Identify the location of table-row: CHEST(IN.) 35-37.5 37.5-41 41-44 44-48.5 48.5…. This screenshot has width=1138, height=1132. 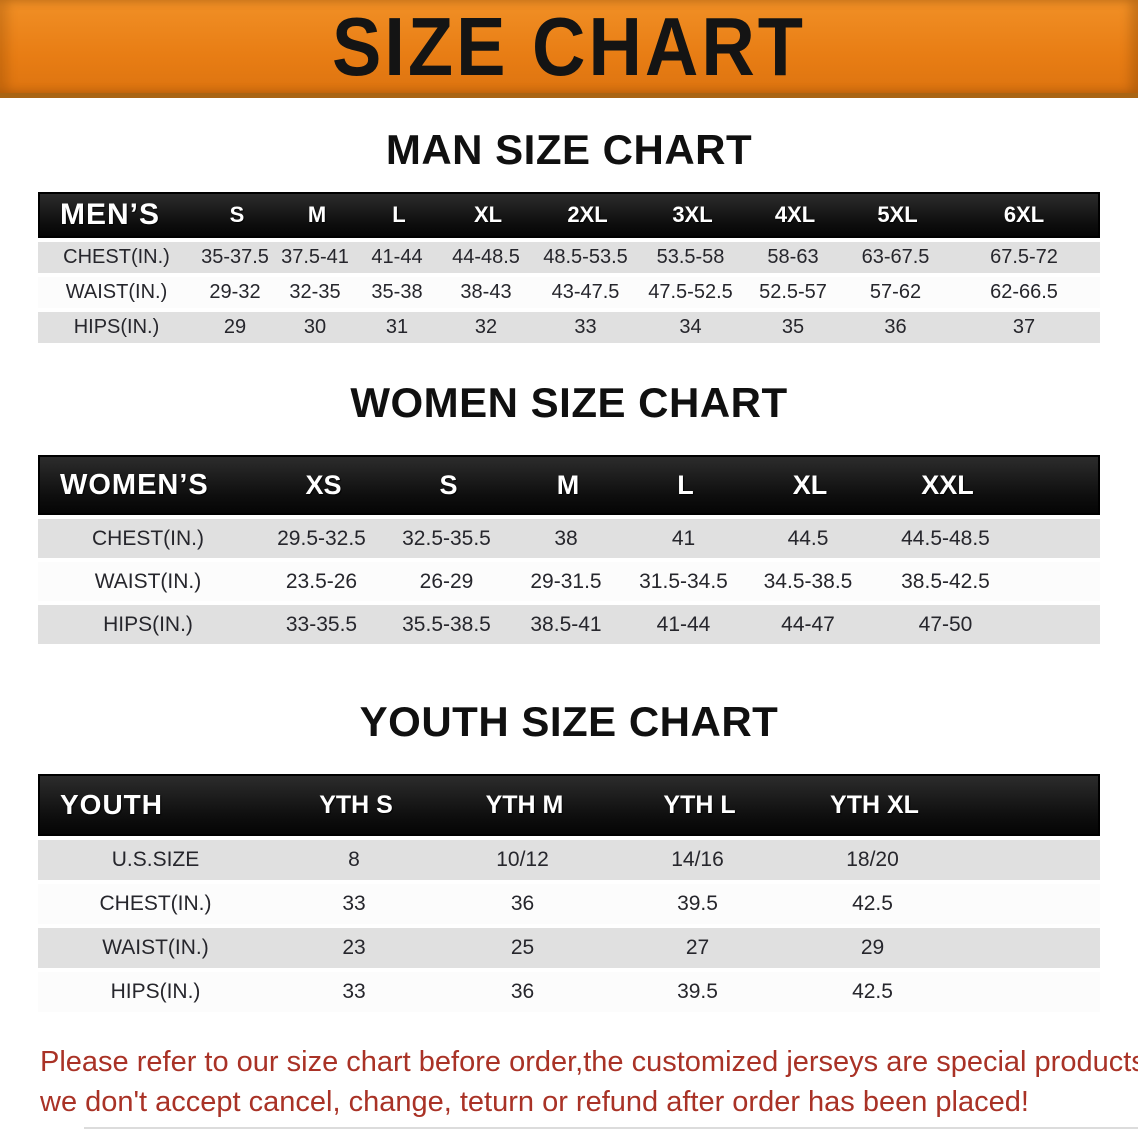
(569, 257).